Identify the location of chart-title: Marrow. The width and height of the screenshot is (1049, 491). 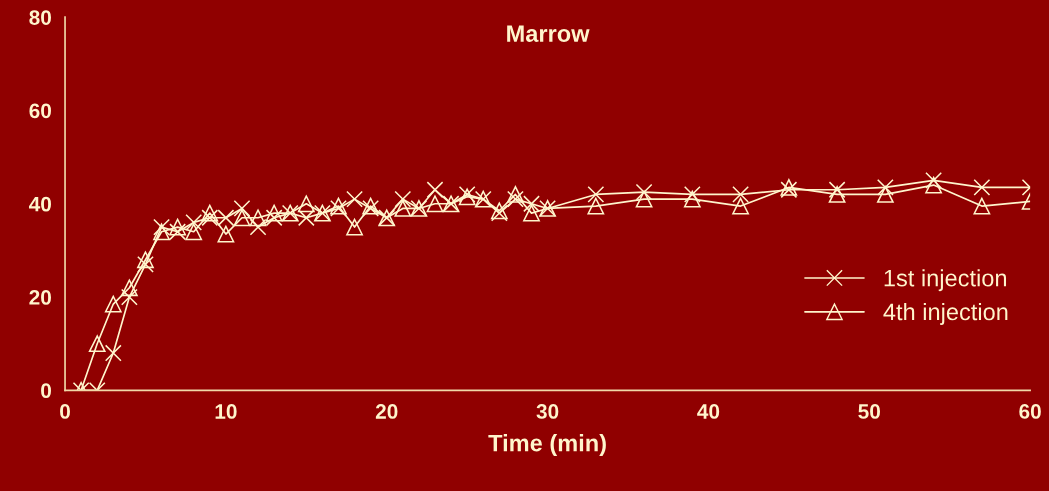
(548, 33).